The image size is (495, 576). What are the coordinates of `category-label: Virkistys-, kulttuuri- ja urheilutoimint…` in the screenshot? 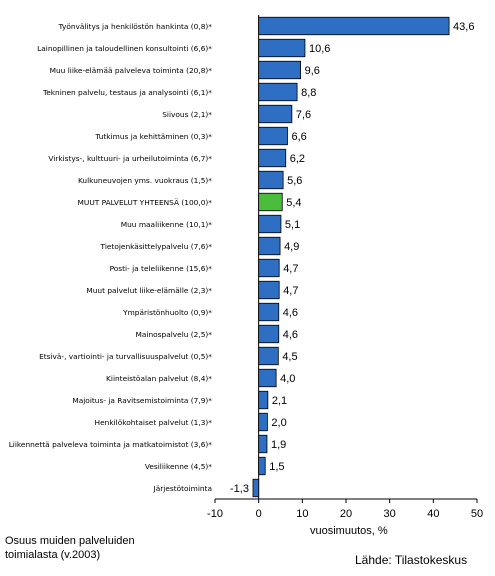 It's located at (130, 158).